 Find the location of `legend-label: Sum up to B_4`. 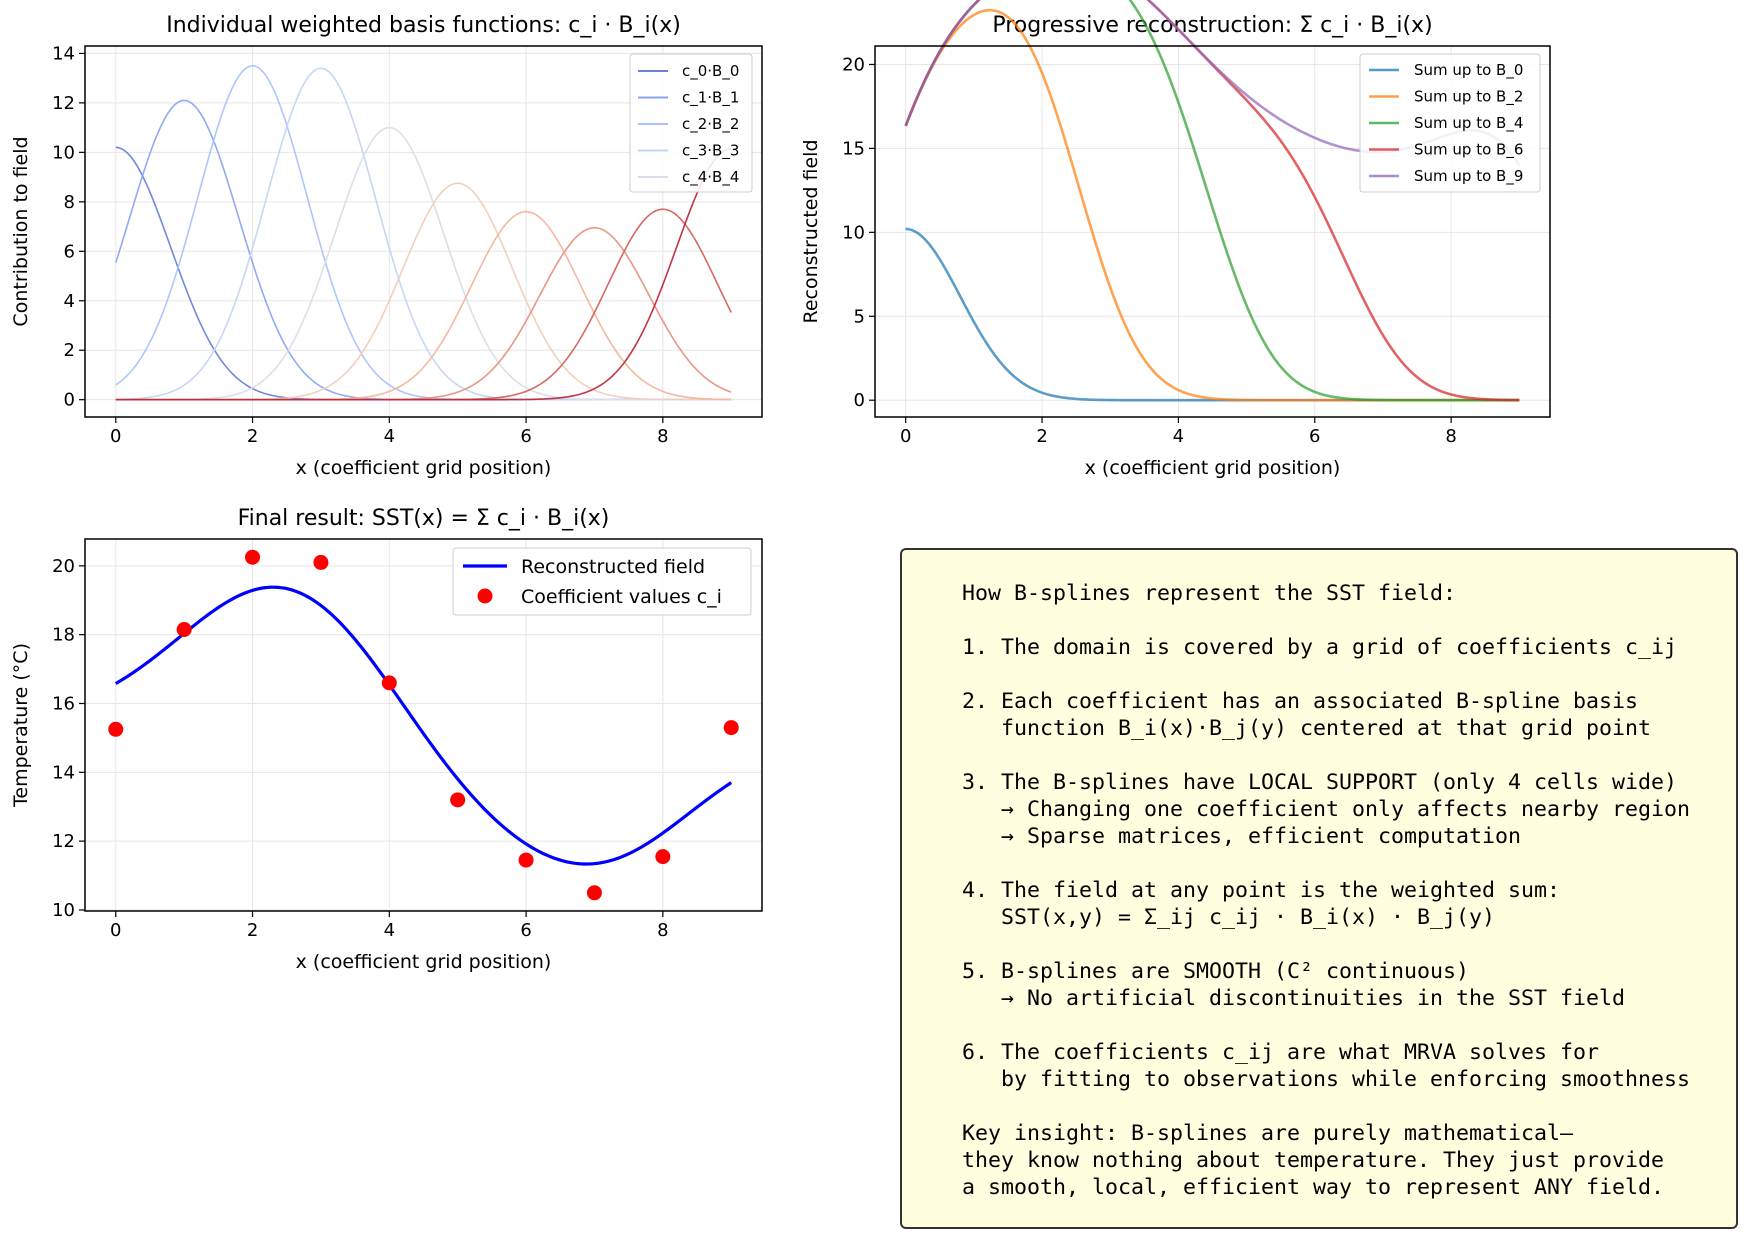

legend-label: Sum up to B_4 is located at coordinates (1468, 123).